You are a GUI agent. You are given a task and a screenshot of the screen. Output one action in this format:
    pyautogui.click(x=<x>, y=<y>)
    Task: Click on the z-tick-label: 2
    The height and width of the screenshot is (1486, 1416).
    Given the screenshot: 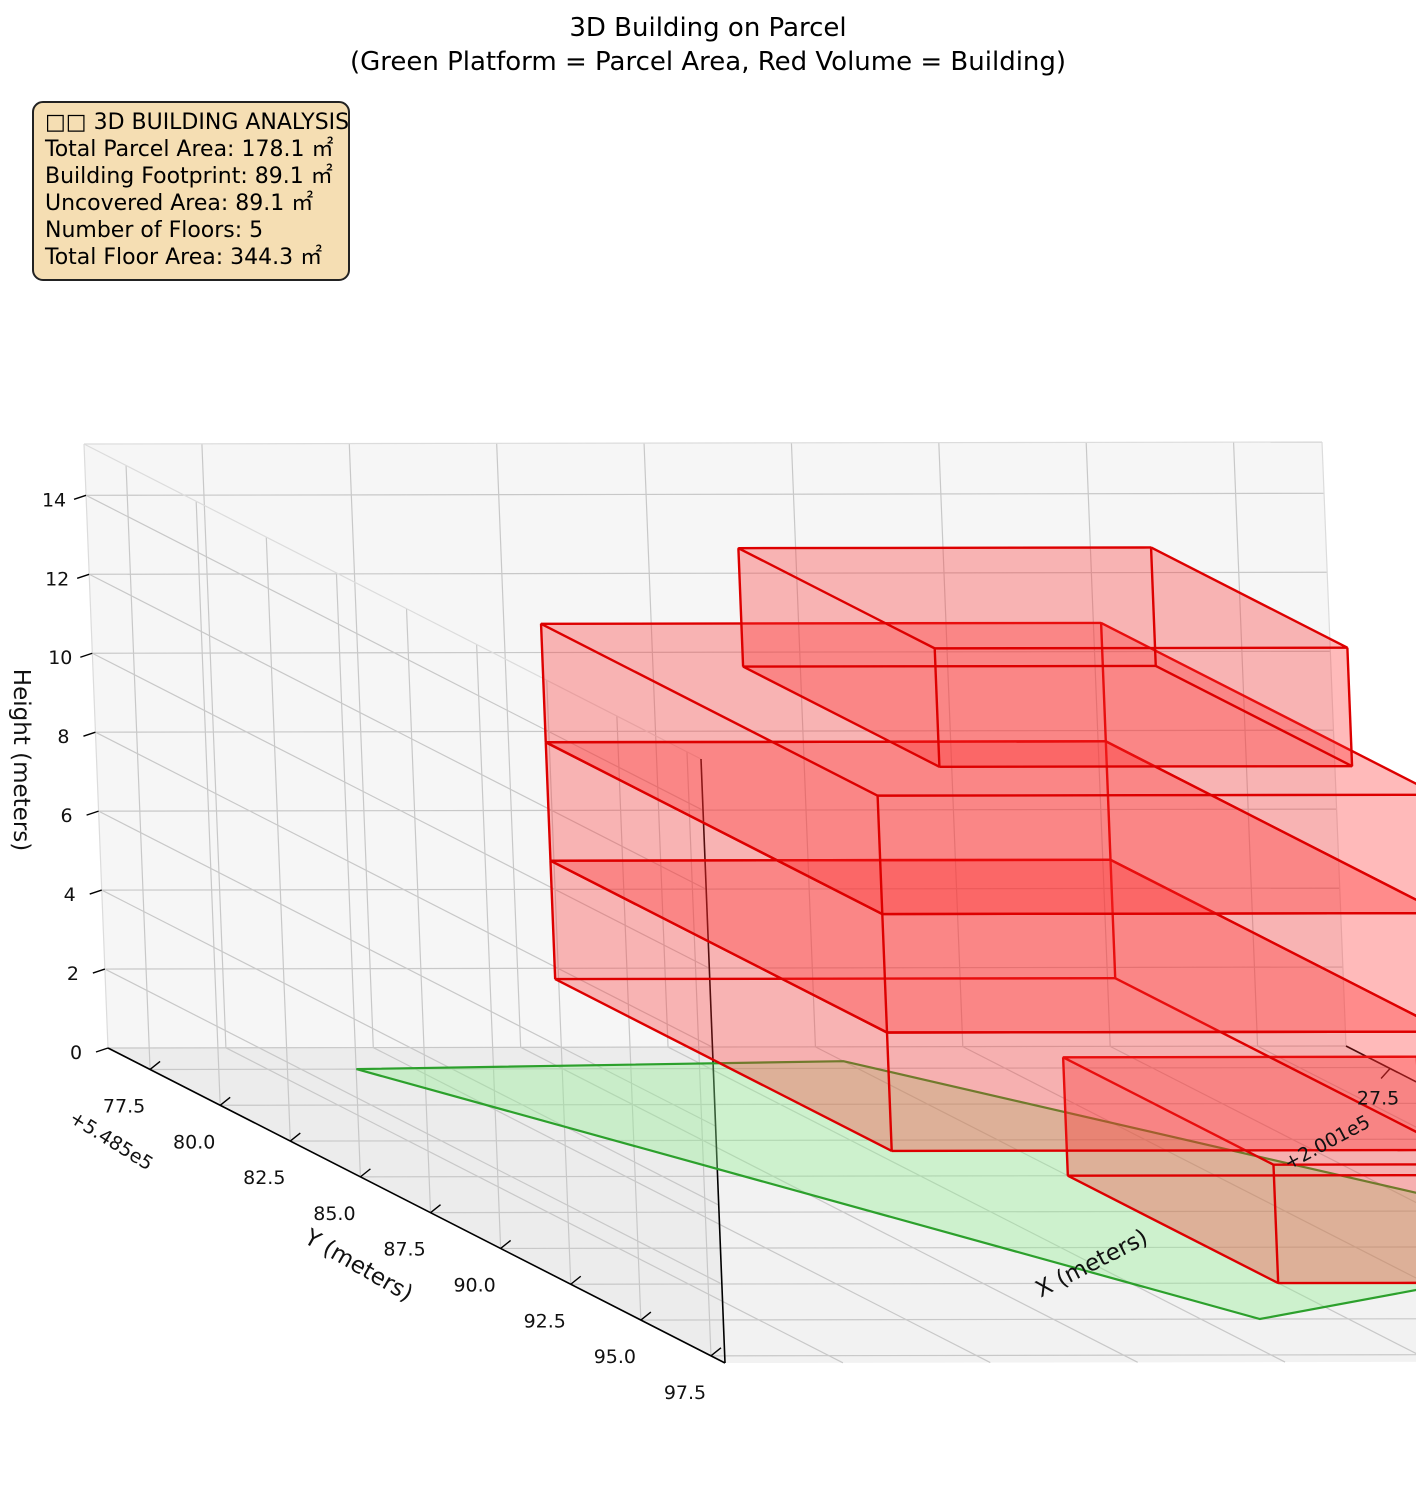 What is the action you would take?
    pyautogui.click(x=73, y=974)
    